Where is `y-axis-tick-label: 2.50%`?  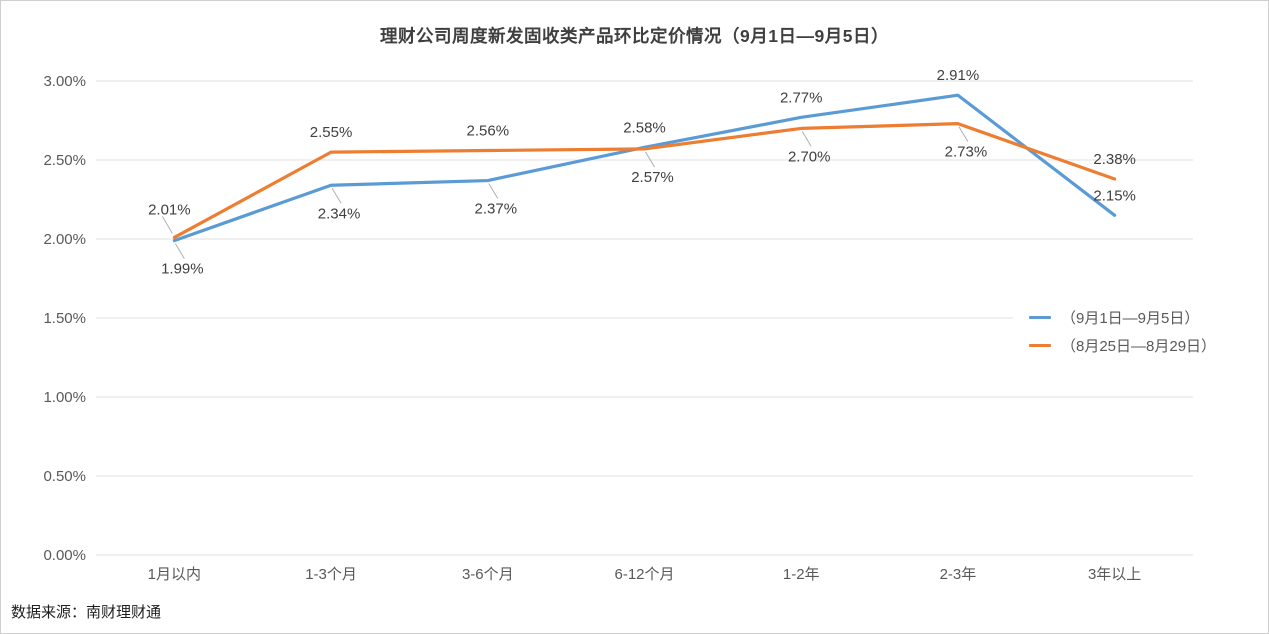
y-axis-tick-label: 2.50% is located at coordinates (64, 160).